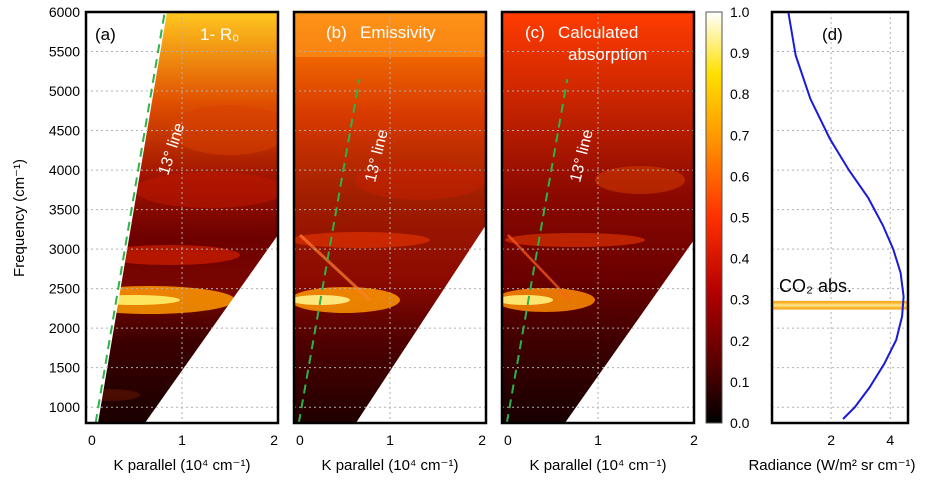 The width and height of the screenshot is (937, 481). Describe the element at coordinates (740, 94) in the screenshot. I see `colorbar-tick-label: 0.8` at that location.